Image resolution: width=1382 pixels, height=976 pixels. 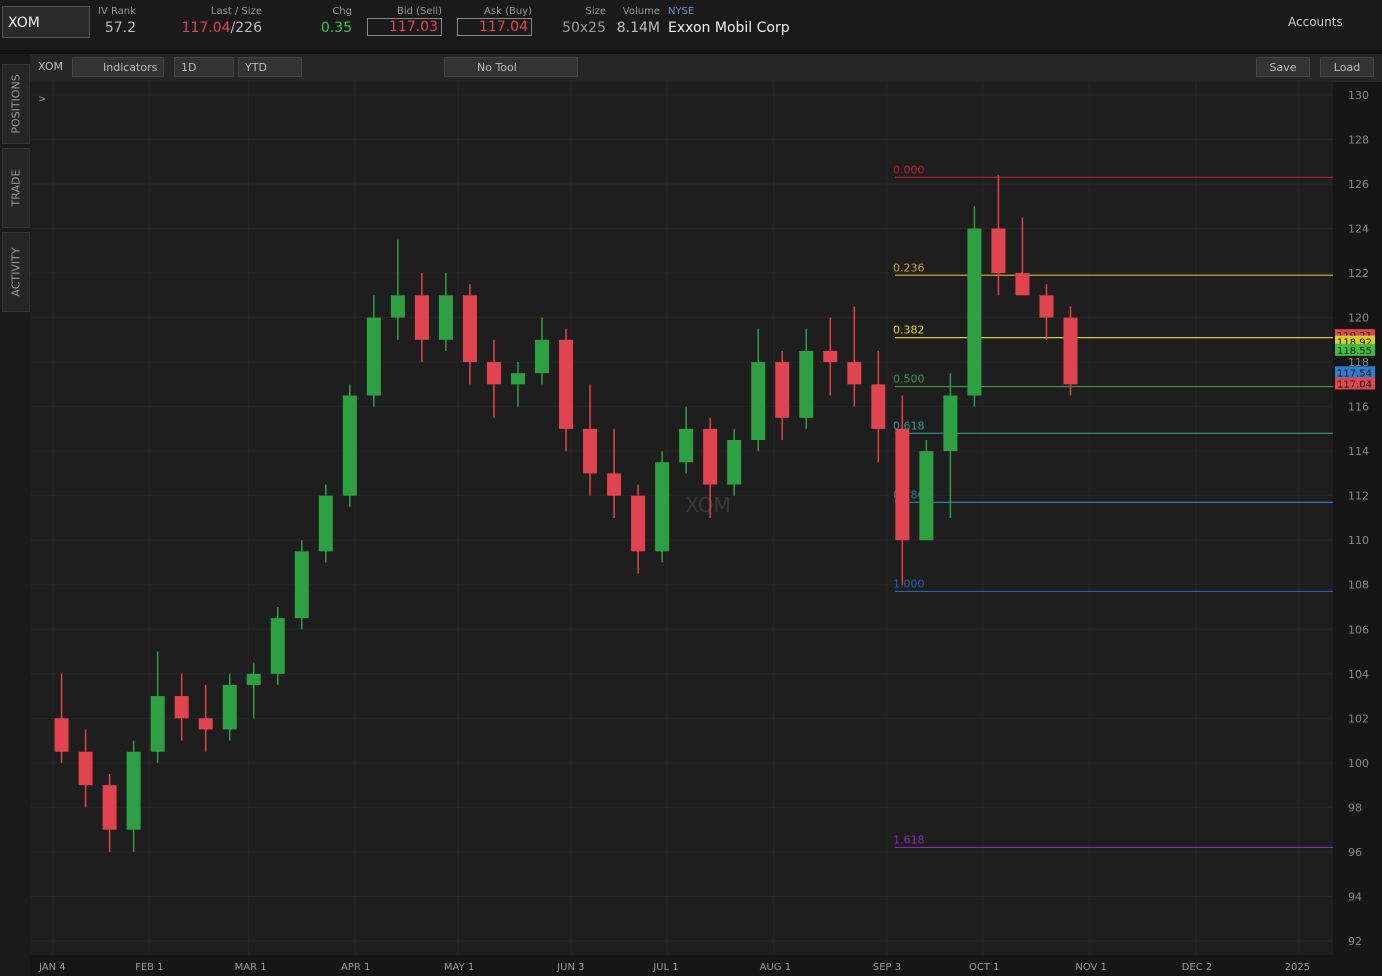 What do you see at coordinates (707, 505) in the screenshot?
I see `watermark: XOM` at bounding box center [707, 505].